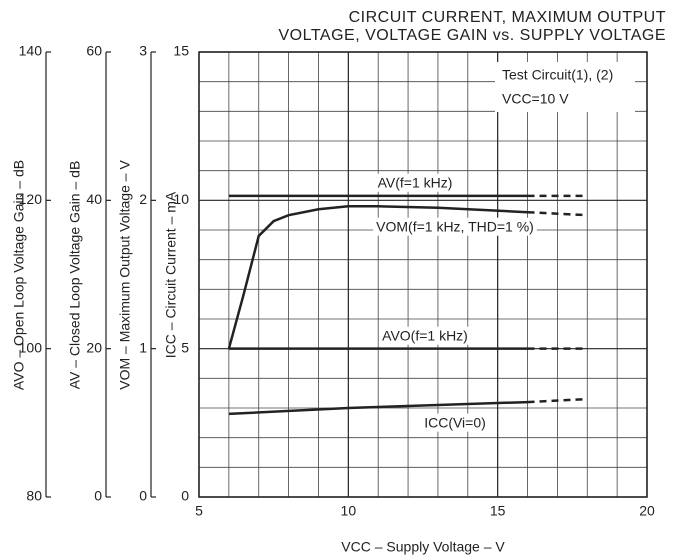  What do you see at coordinates (94, 347) in the screenshot?
I see `y-tick-label: 20` at bounding box center [94, 347].